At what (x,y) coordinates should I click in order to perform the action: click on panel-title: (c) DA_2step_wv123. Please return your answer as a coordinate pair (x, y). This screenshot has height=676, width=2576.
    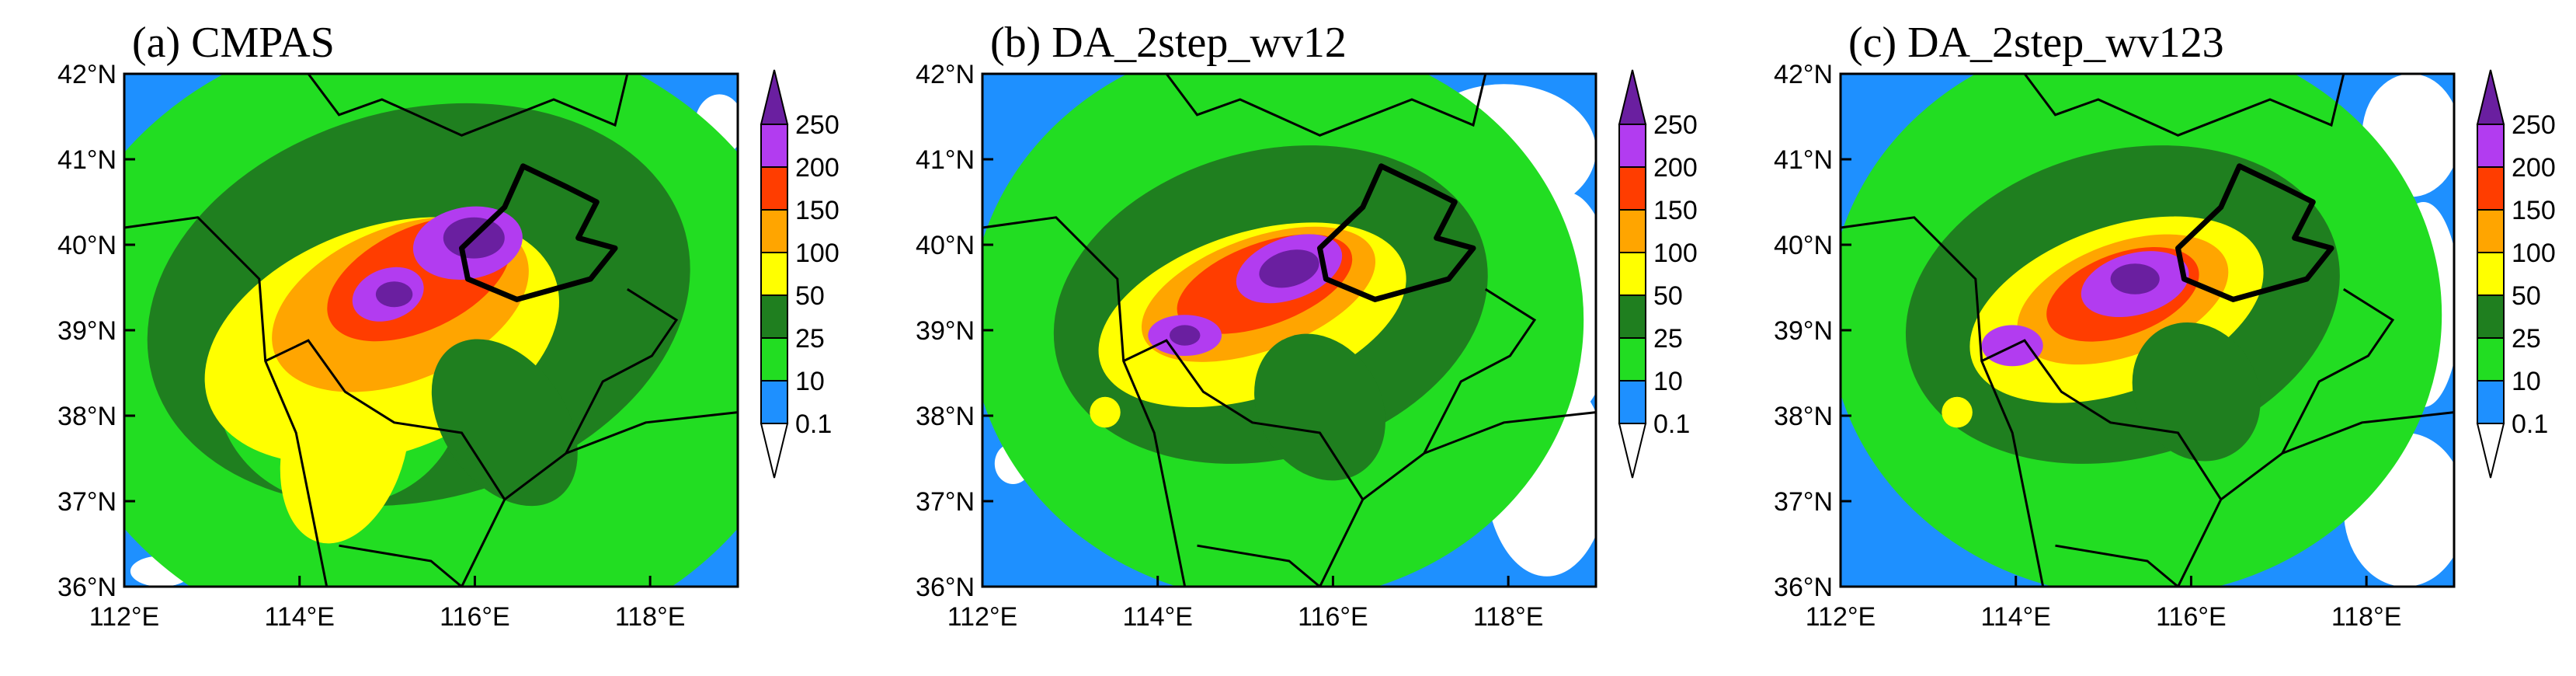
    Looking at the image, I should click on (2036, 43).